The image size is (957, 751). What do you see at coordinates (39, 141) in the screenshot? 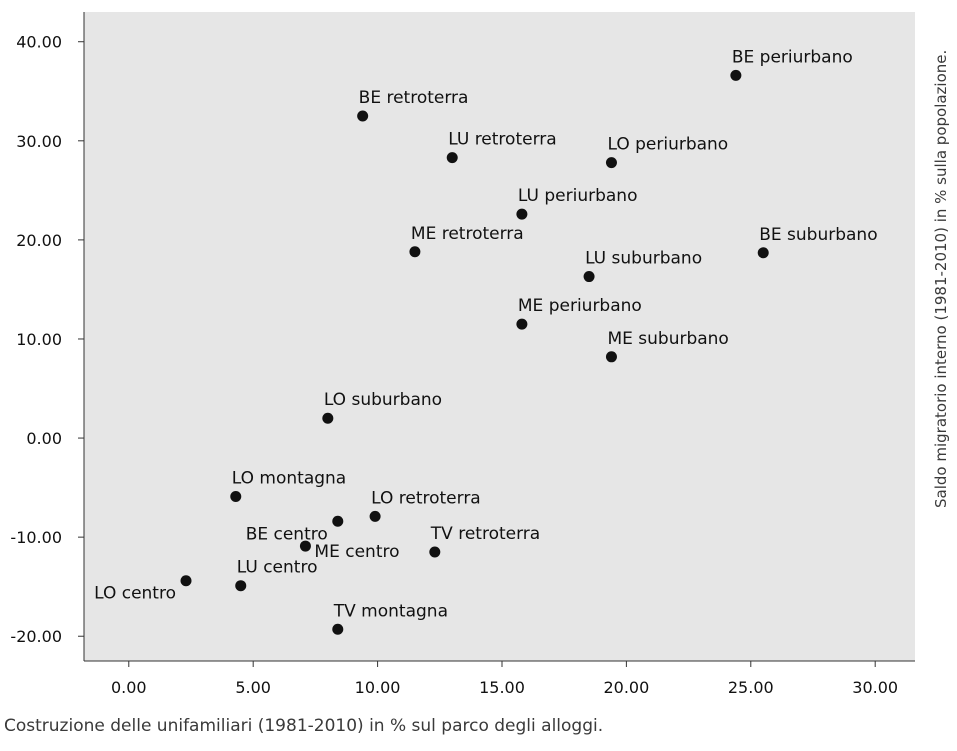
I see `y-tick-label: 30.00` at bounding box center [39, 141].